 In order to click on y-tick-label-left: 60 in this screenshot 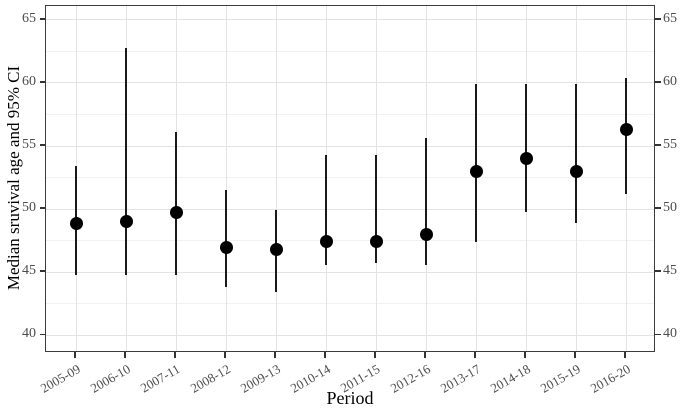, I will do `click(29, 81)`.